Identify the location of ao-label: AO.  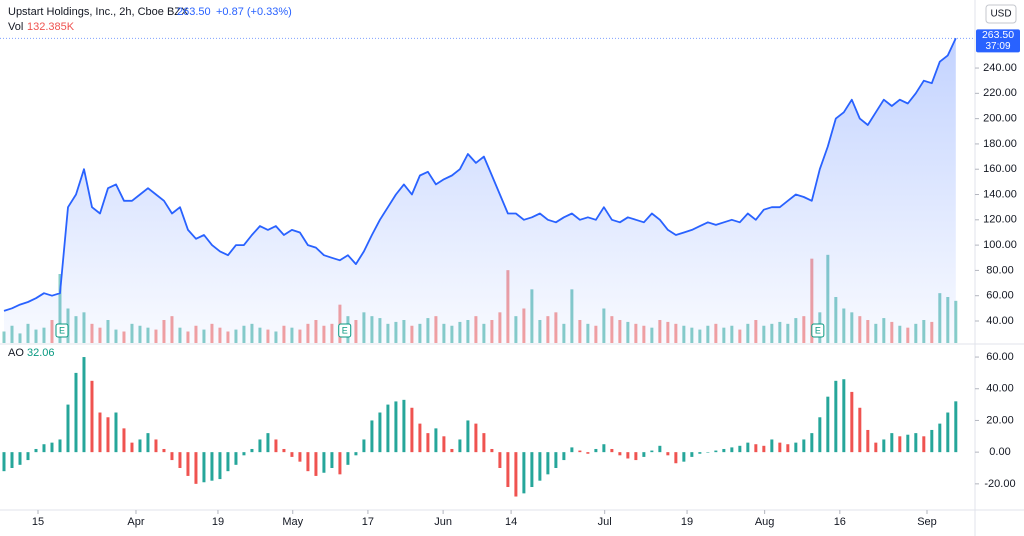
(16, 353).